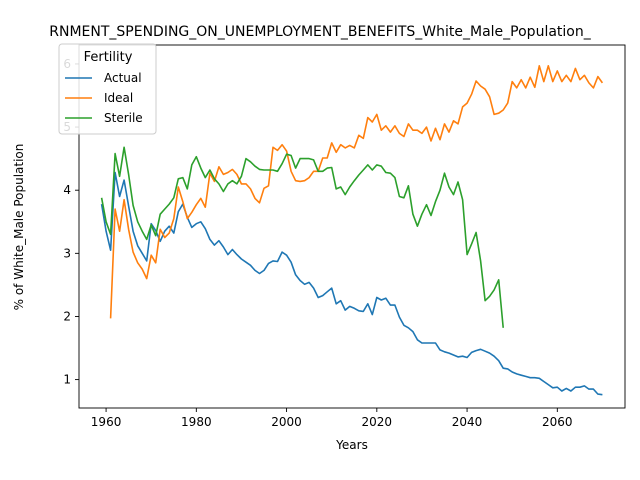 This screenshot has width=640, height=480. I want to click on x-axis-label: Years, so click(351, 445).